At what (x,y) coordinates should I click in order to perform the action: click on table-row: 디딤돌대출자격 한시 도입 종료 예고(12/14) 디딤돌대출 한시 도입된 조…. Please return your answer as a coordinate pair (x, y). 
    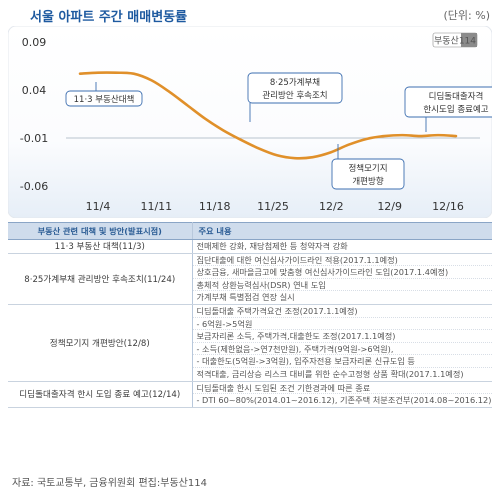
    Looking at the image, I should click on (250, 394).